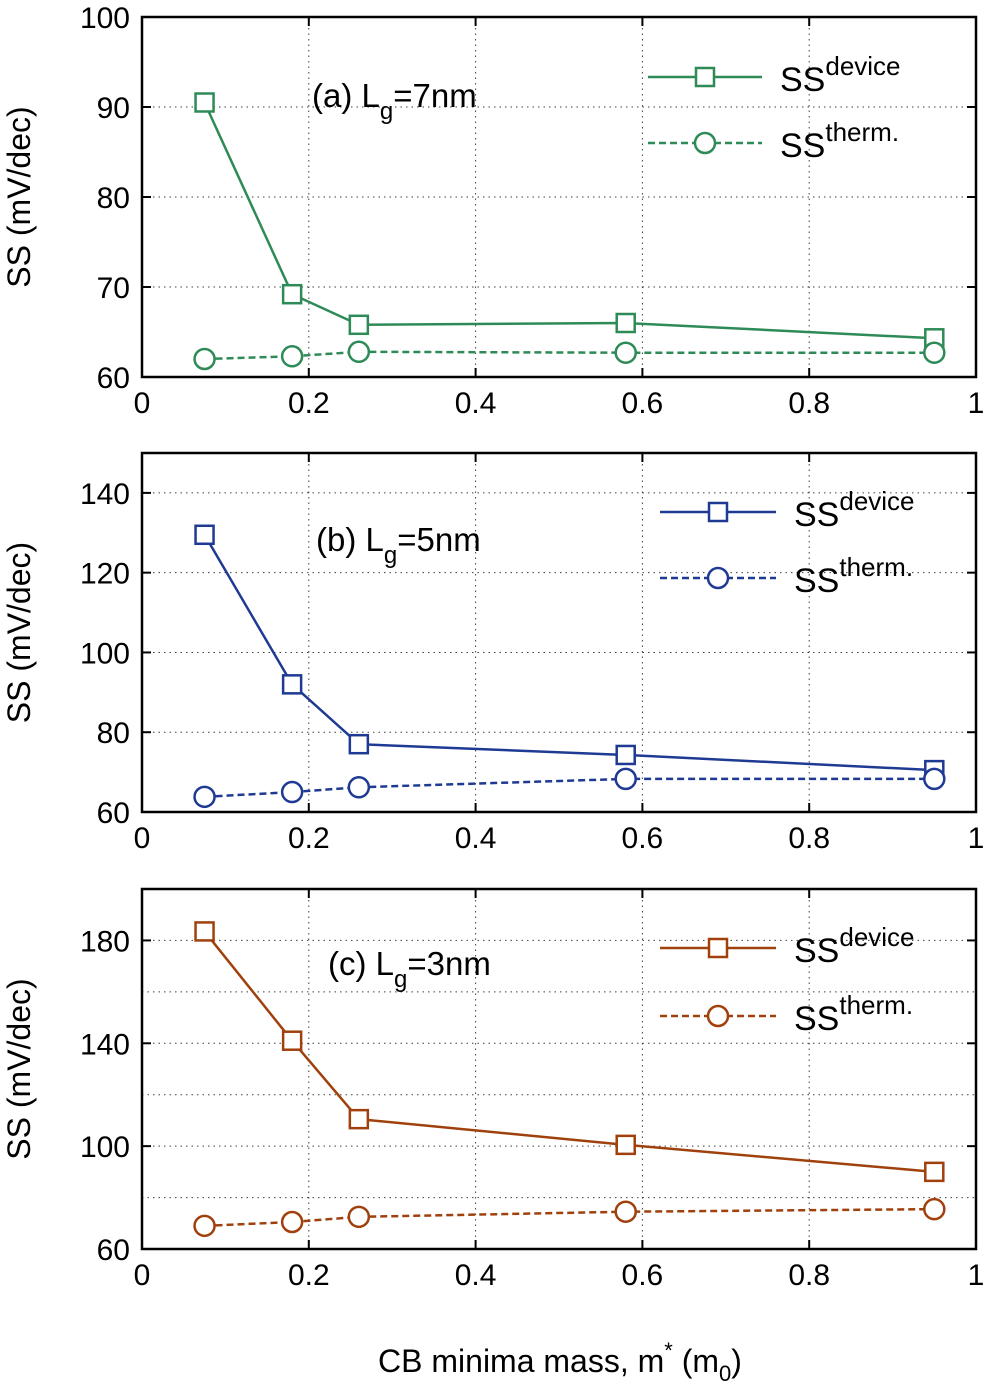 This screenshot has width=988, height=1388. I want to click on panel-annotation: (c) Lg=3nm, so click(409, 969).